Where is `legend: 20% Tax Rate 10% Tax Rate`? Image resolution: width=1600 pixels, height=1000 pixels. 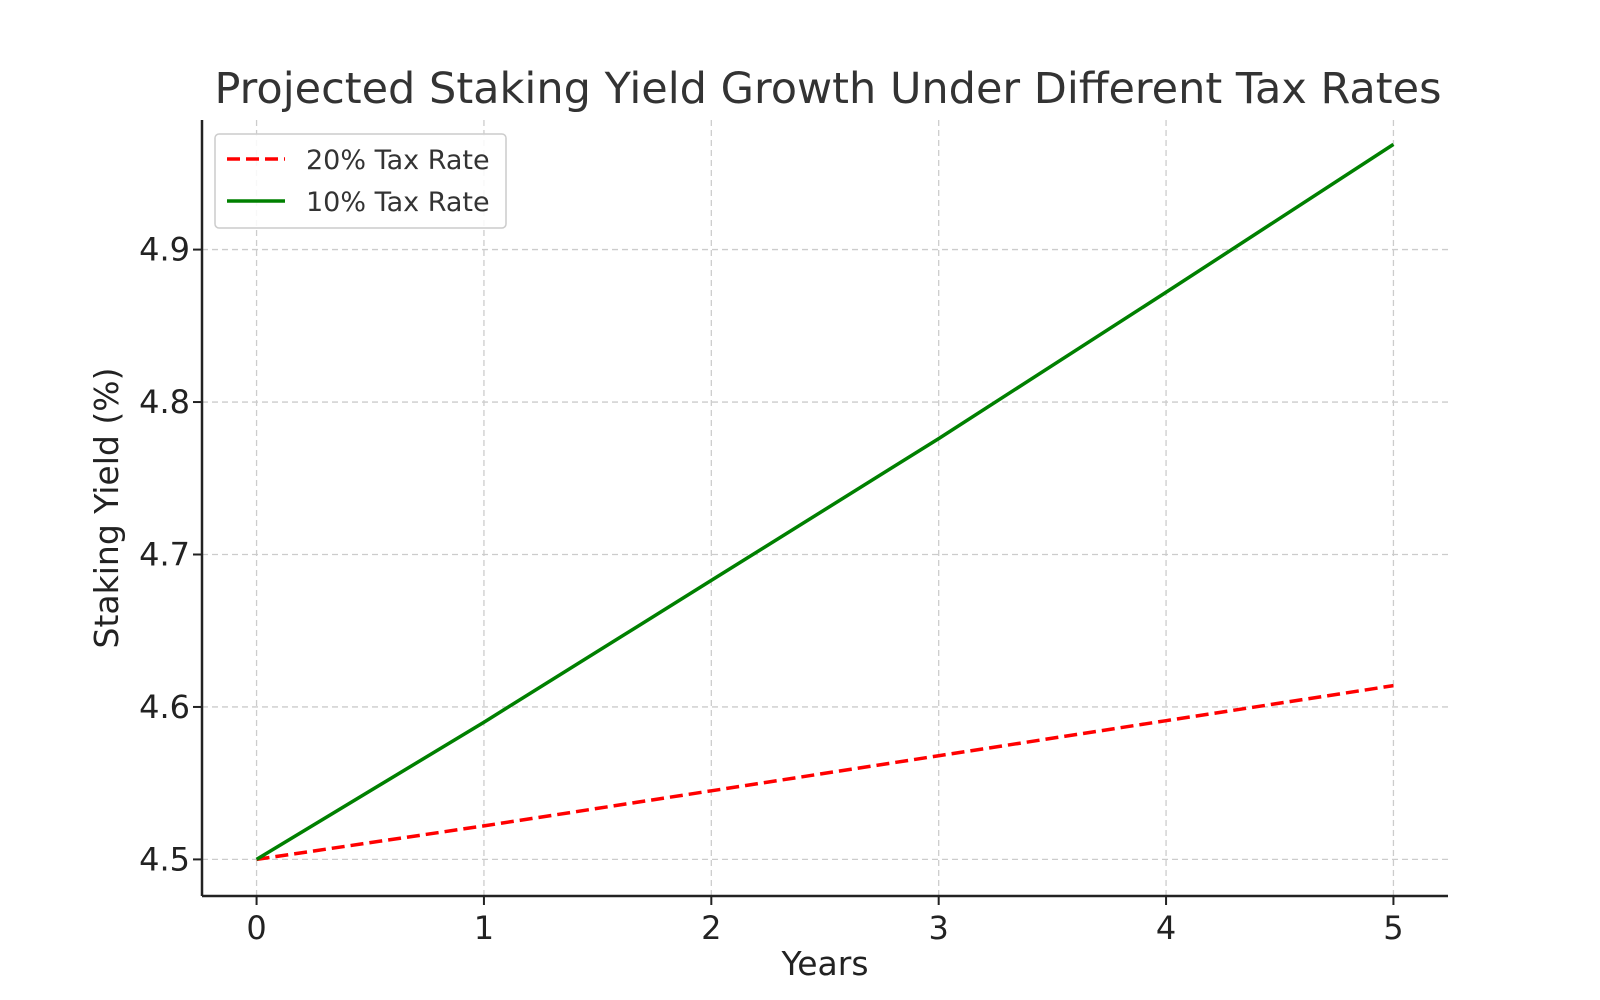 legend: 20% Tax Rate 10% Tax Rate is located at coordinates (360, 181).